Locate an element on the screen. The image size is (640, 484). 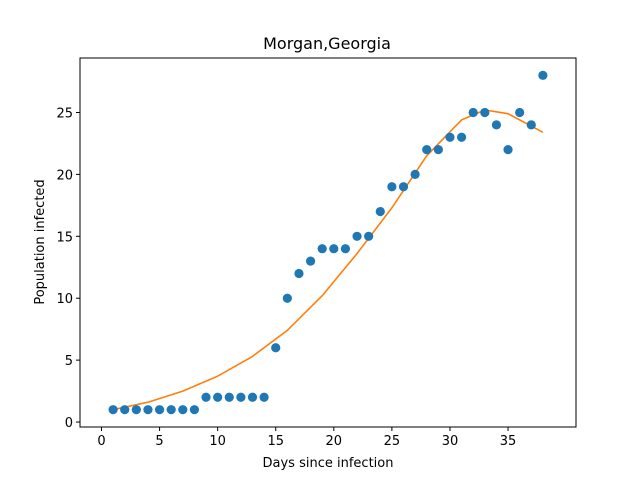
y-tick-label: 25 is located at coordinates (64, 113).